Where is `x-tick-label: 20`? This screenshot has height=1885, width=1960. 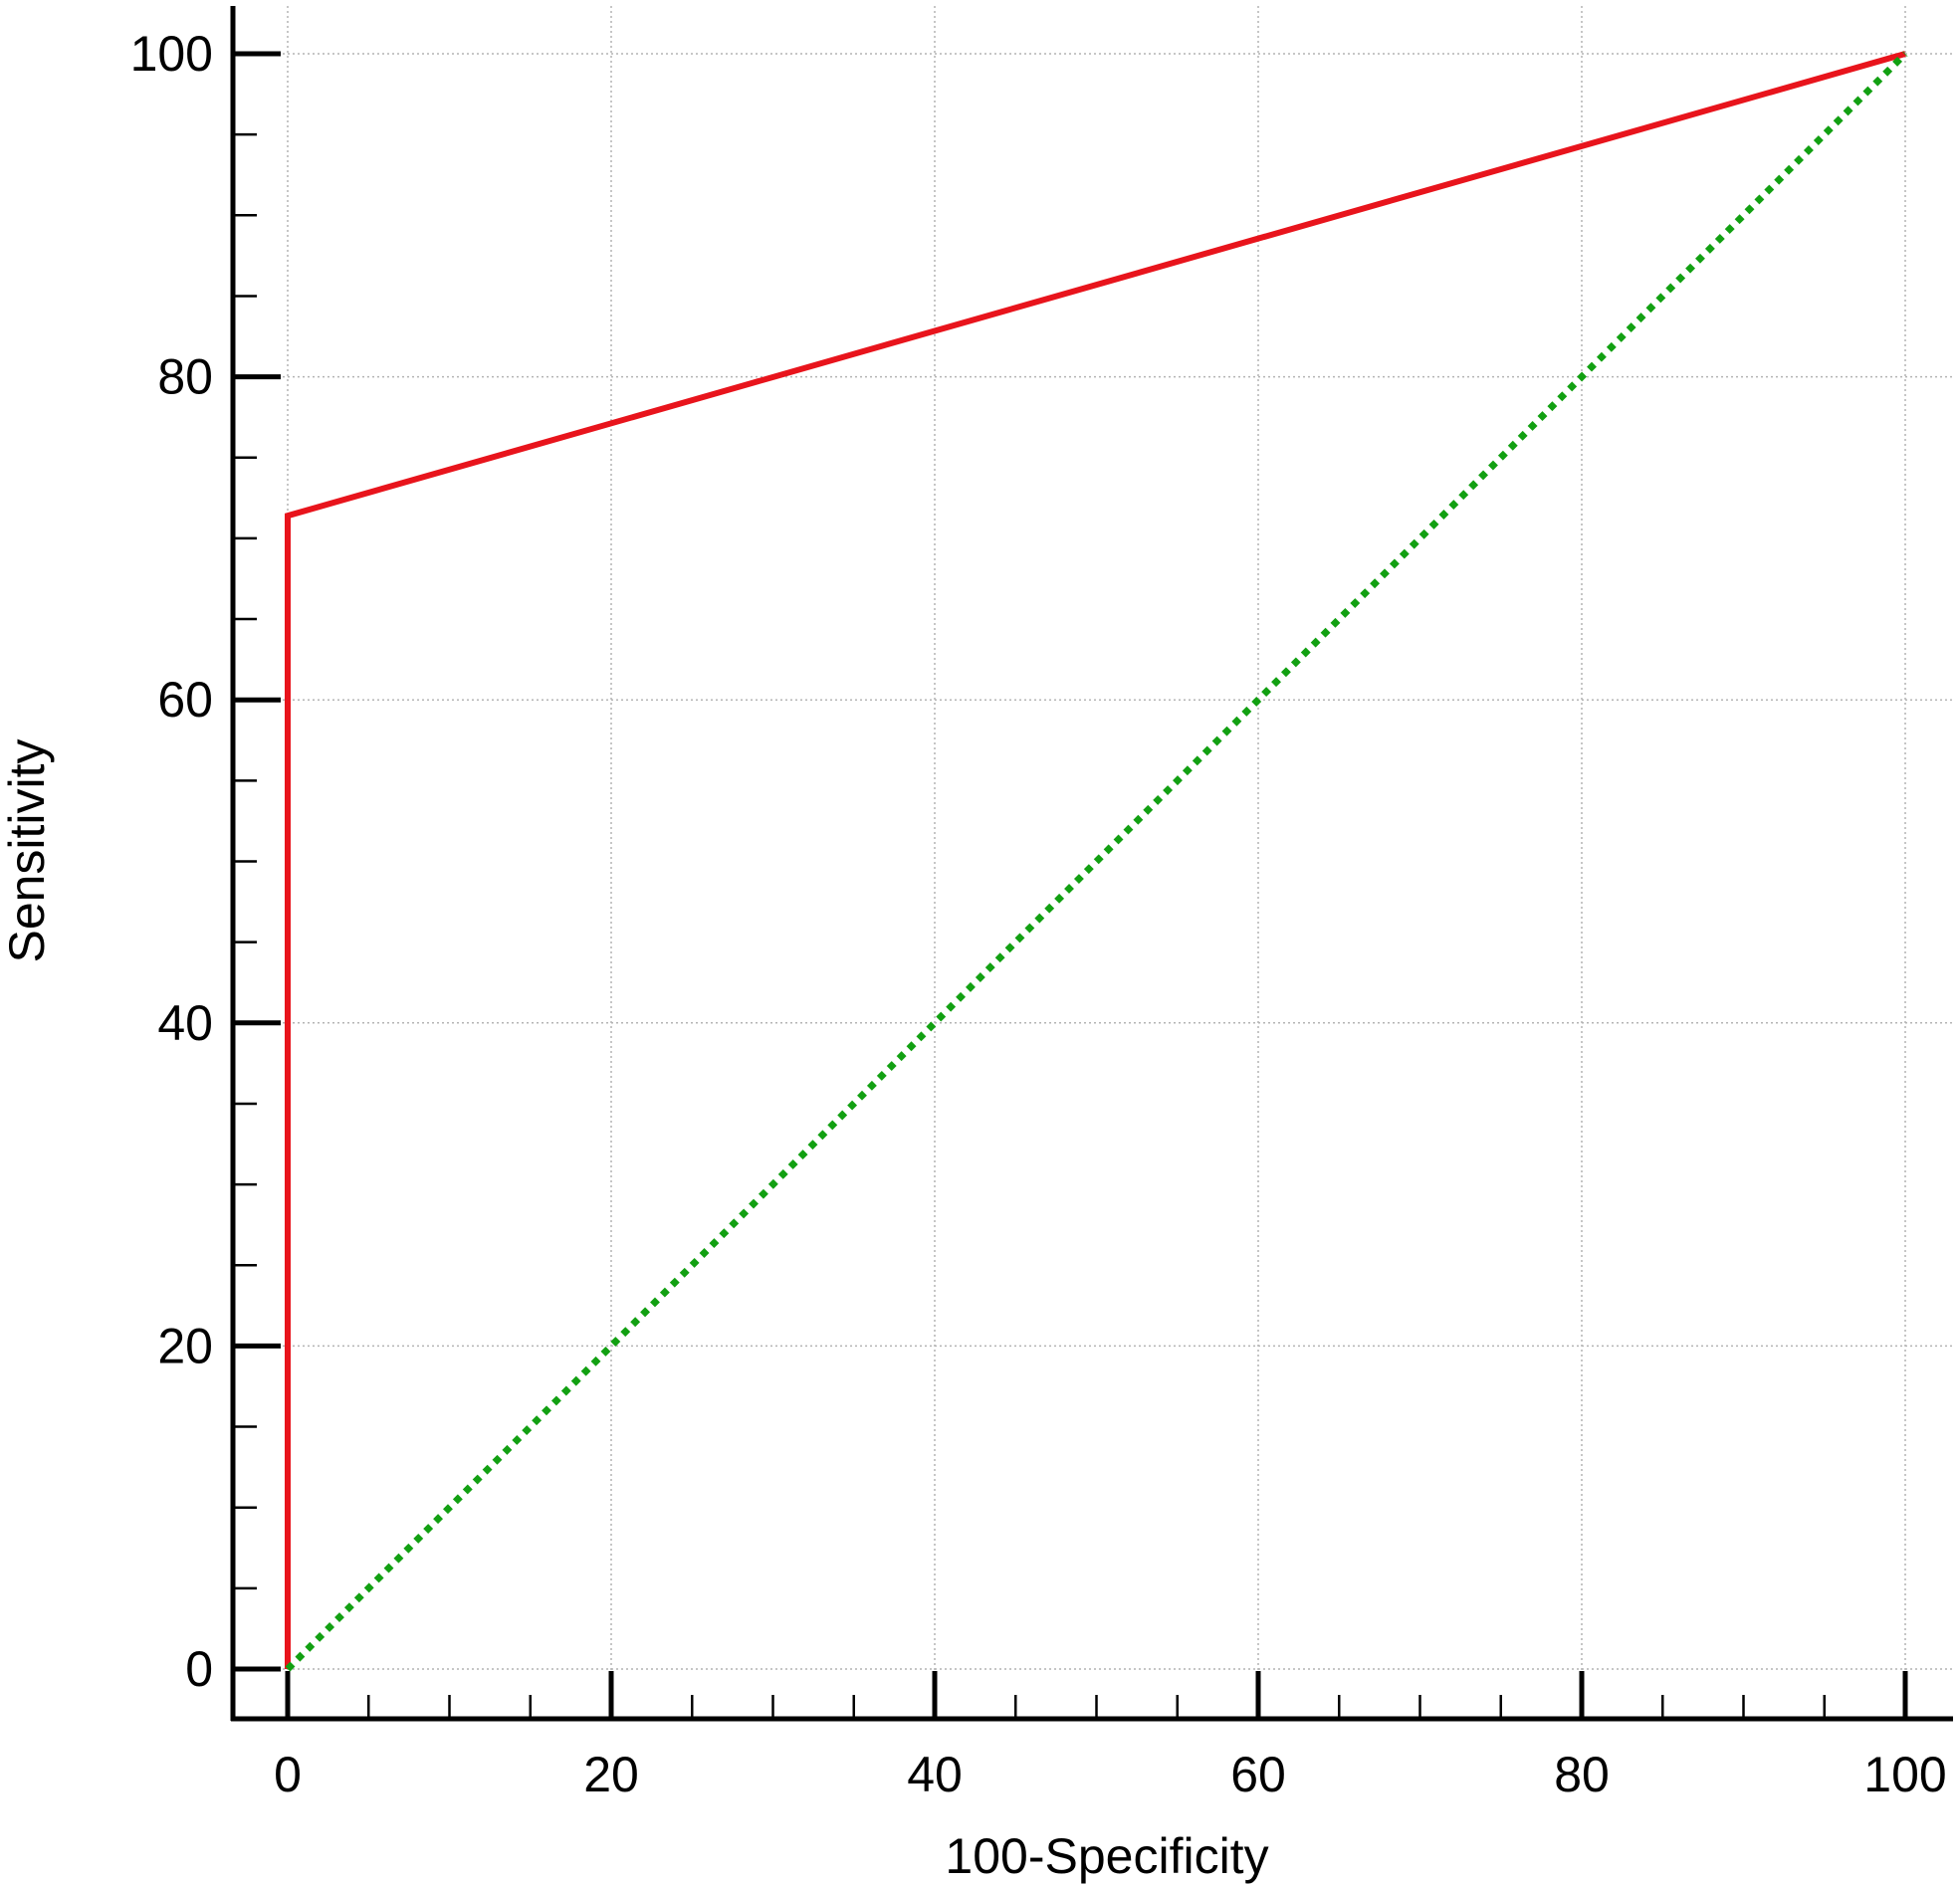
x-tick-label: 20 is located at coordinates (611, 1774).